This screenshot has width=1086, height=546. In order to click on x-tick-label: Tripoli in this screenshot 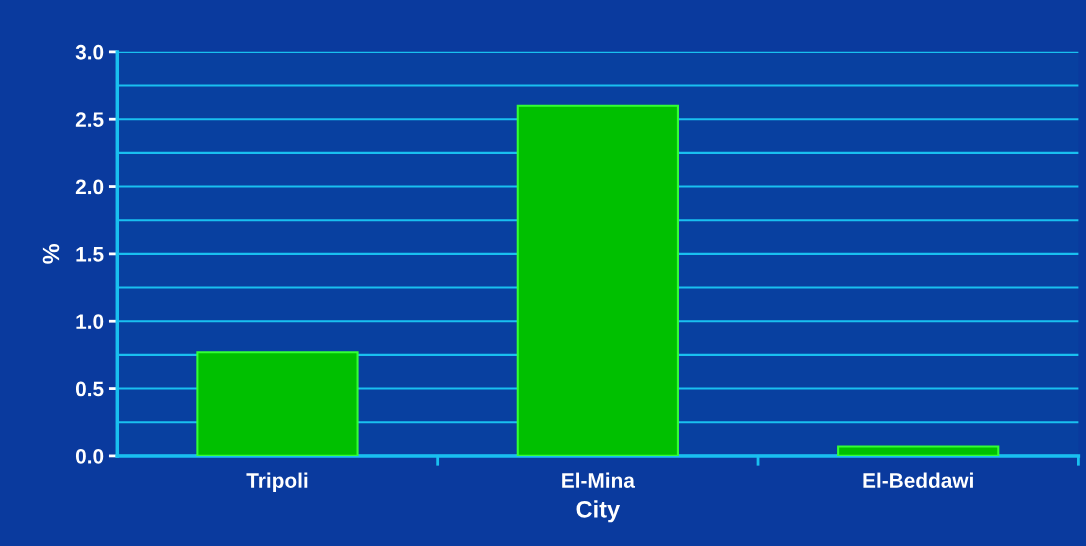, I will do `click(277, 482)`.